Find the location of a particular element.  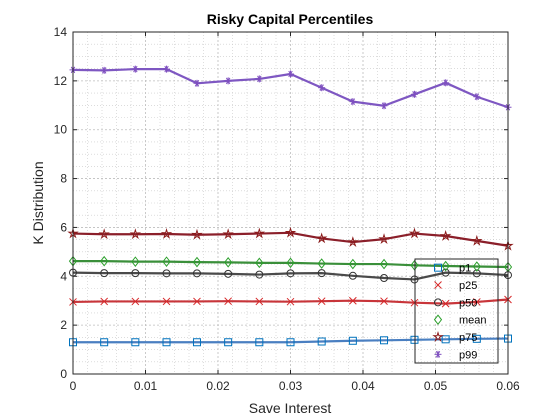

x-axis-title: Save Interest is located at coordinates (290, 408).